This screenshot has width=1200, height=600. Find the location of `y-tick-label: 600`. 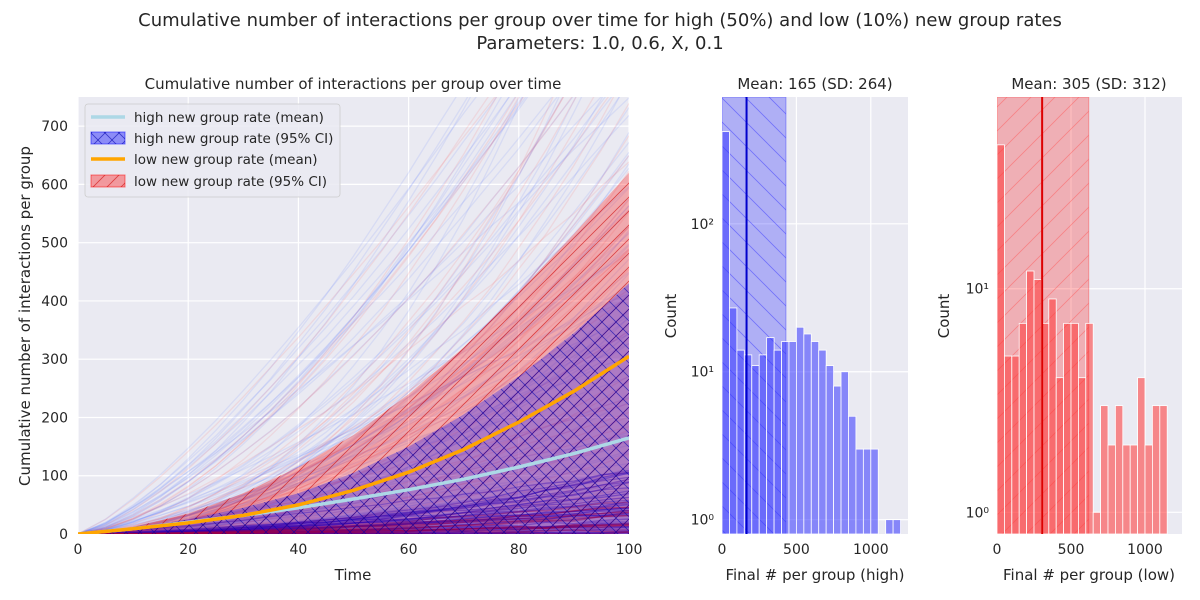

y-tick-label: 600 is located at coordinates (54, 185).